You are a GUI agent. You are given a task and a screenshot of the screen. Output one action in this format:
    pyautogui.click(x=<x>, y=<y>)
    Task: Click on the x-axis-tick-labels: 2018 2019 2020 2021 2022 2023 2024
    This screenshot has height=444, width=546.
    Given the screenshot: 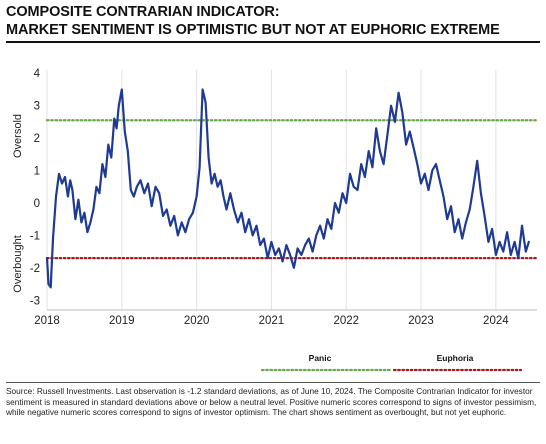 What is the action you would take?
    pyautogui.click(x=271, y=321)
    